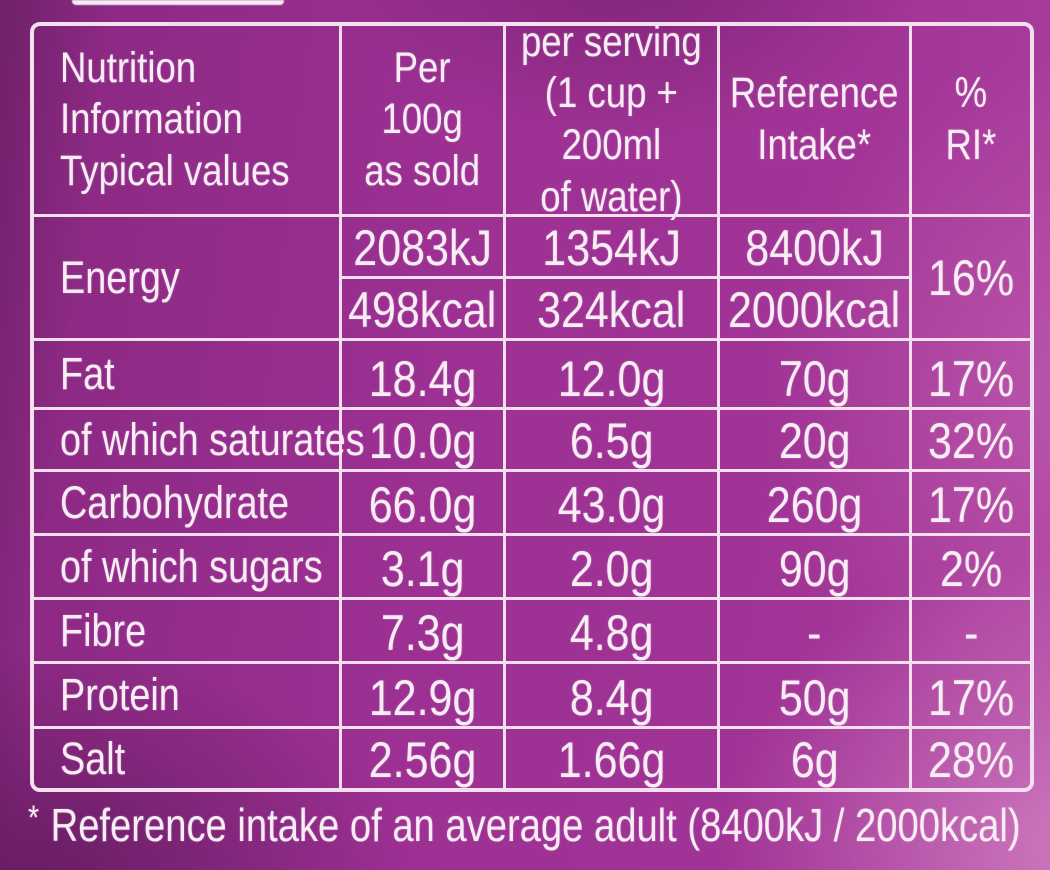 The width and height of the screenshot is (1050, 870). Describe the element at coordinates (971, 441) in the screenshot. I see `value: 32%` at that location.